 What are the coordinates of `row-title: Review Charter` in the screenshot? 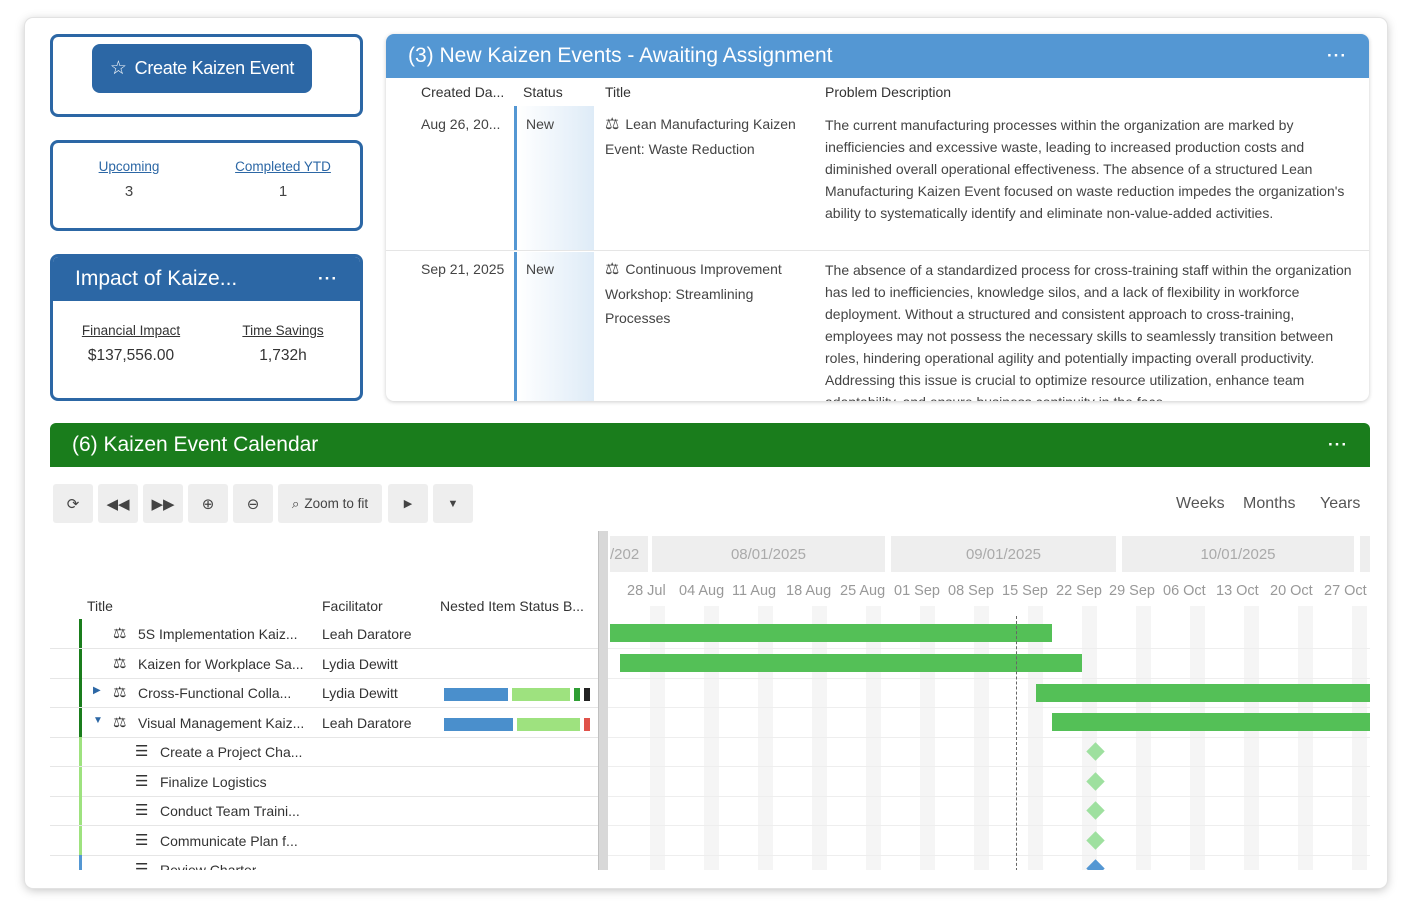 It's located at (208, 866).